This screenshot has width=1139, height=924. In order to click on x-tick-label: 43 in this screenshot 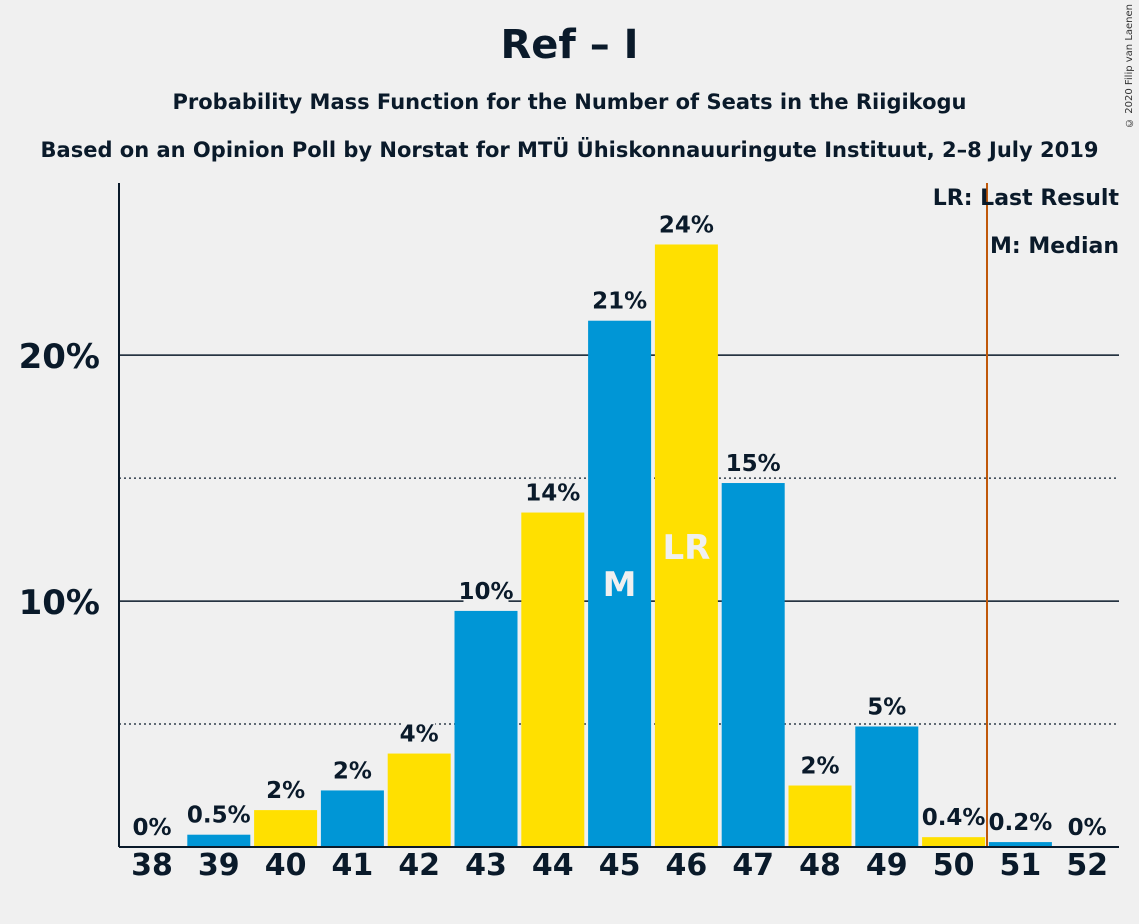, I will do `click(486, 865)`.